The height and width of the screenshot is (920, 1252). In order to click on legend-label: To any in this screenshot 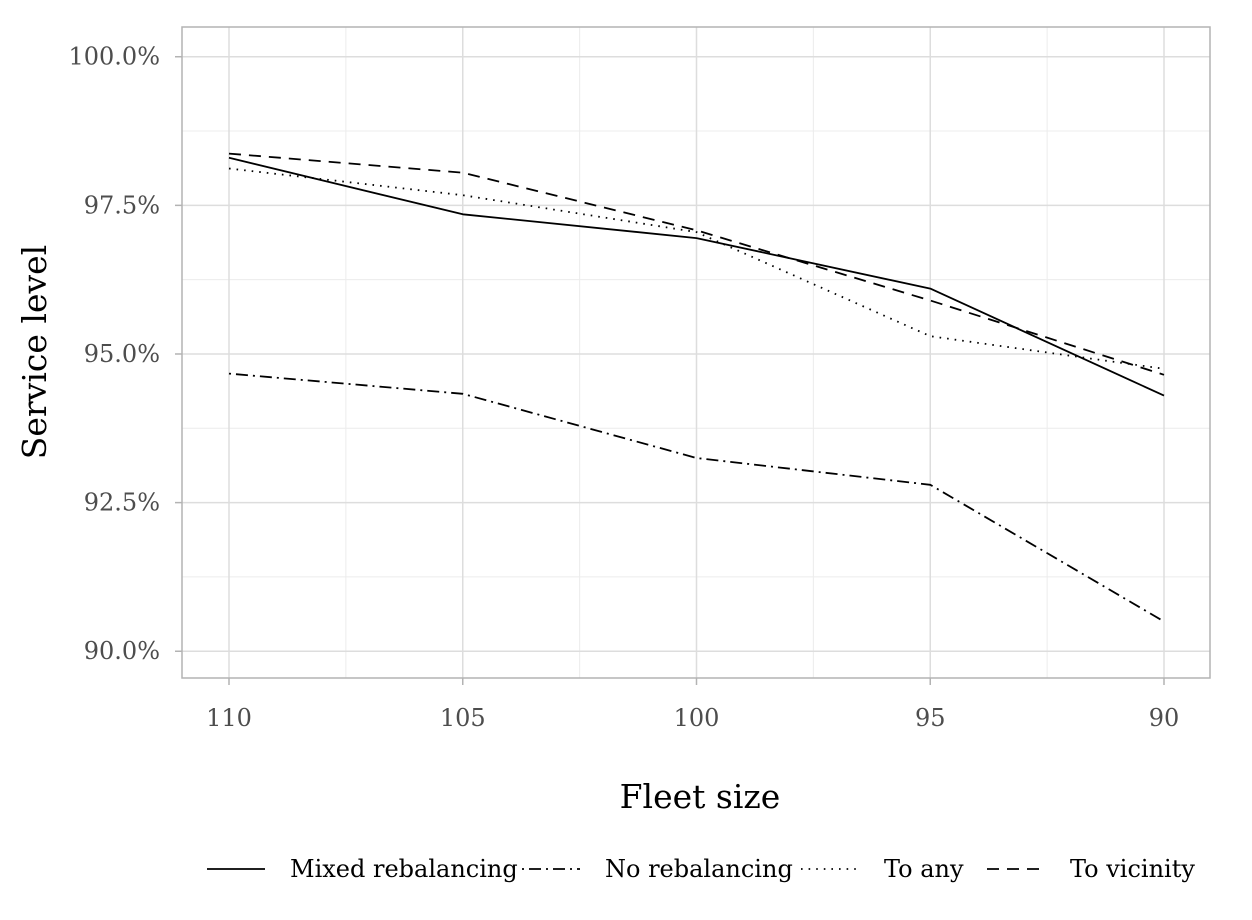, I will do `click(924, 869)`.